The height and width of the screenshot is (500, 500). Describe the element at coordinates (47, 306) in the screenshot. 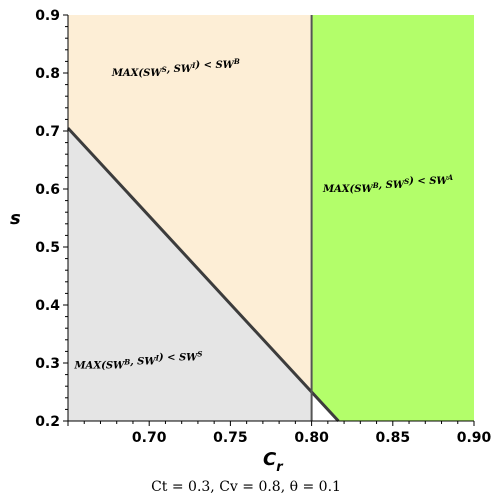

I see `y-tick-label: 0.4` at that location.